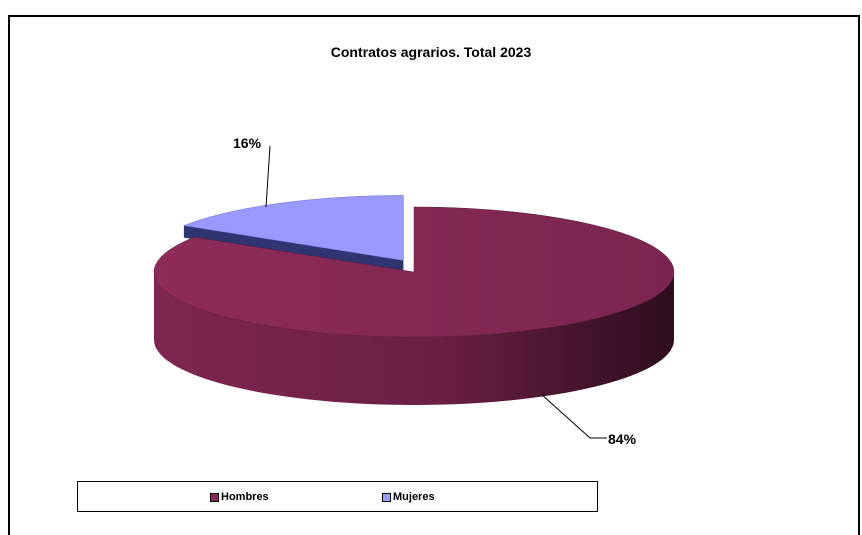 The image size is (862, 535). I want to click on data-label-hombres: 84%, so click(622, 439).